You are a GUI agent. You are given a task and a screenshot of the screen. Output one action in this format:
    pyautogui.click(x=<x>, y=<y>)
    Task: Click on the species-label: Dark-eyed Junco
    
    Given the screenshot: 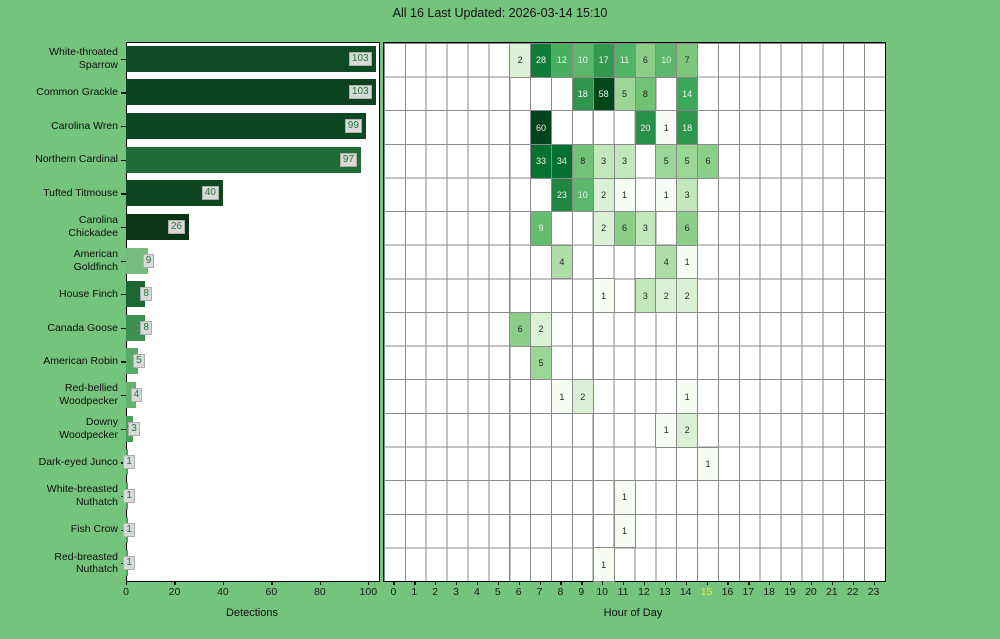 What is the action you would take?
    pyautogui.click(x=78, y=462)
    